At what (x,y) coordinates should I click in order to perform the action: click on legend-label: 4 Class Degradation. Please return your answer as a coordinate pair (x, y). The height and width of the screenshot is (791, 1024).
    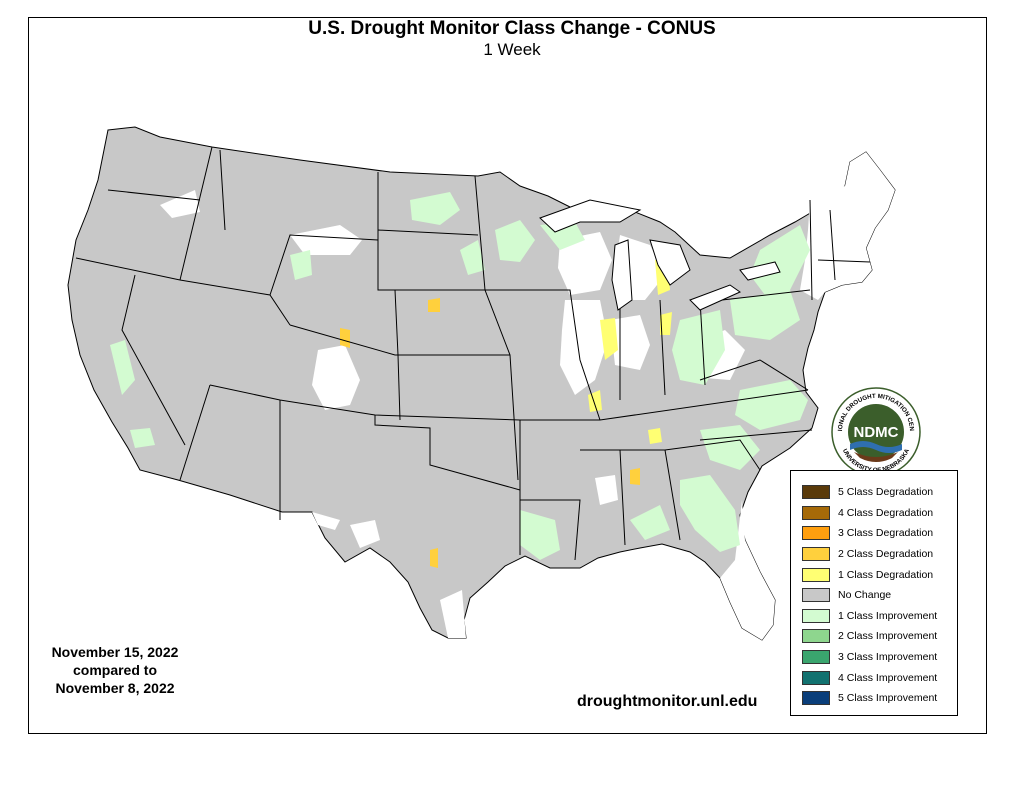
    Looking at the image, I should click on (886, 512).